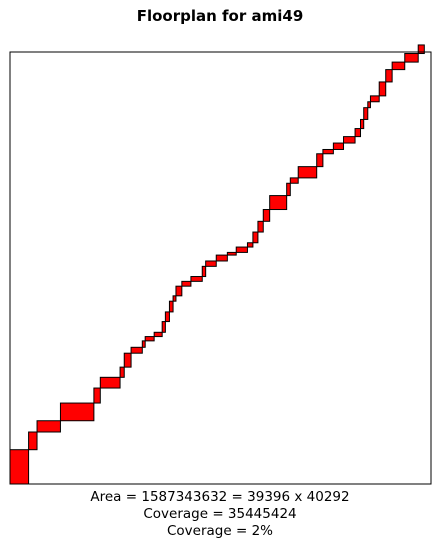 Image resolution: width=440 pixels, height=549 pixels. What do you see at coordinates (220, 16) in the screenshot?
I see `chart-title: Floorplan for ami49` at bounding box center [220, 16].